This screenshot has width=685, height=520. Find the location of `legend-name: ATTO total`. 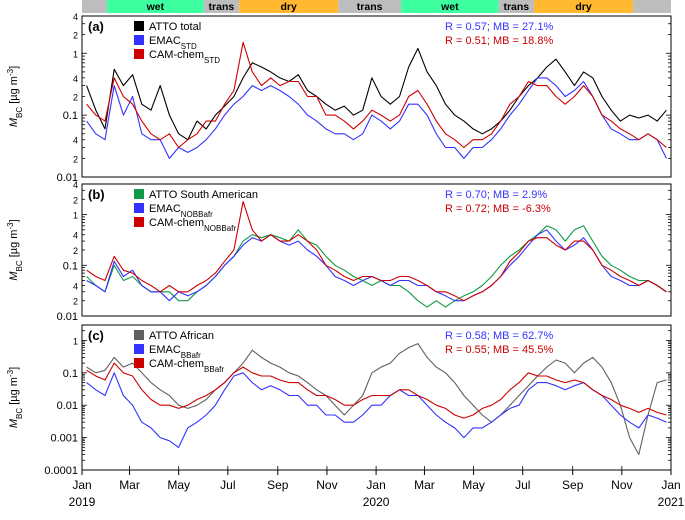

legend-name: ATTO total is located at coordinates (175, 27).